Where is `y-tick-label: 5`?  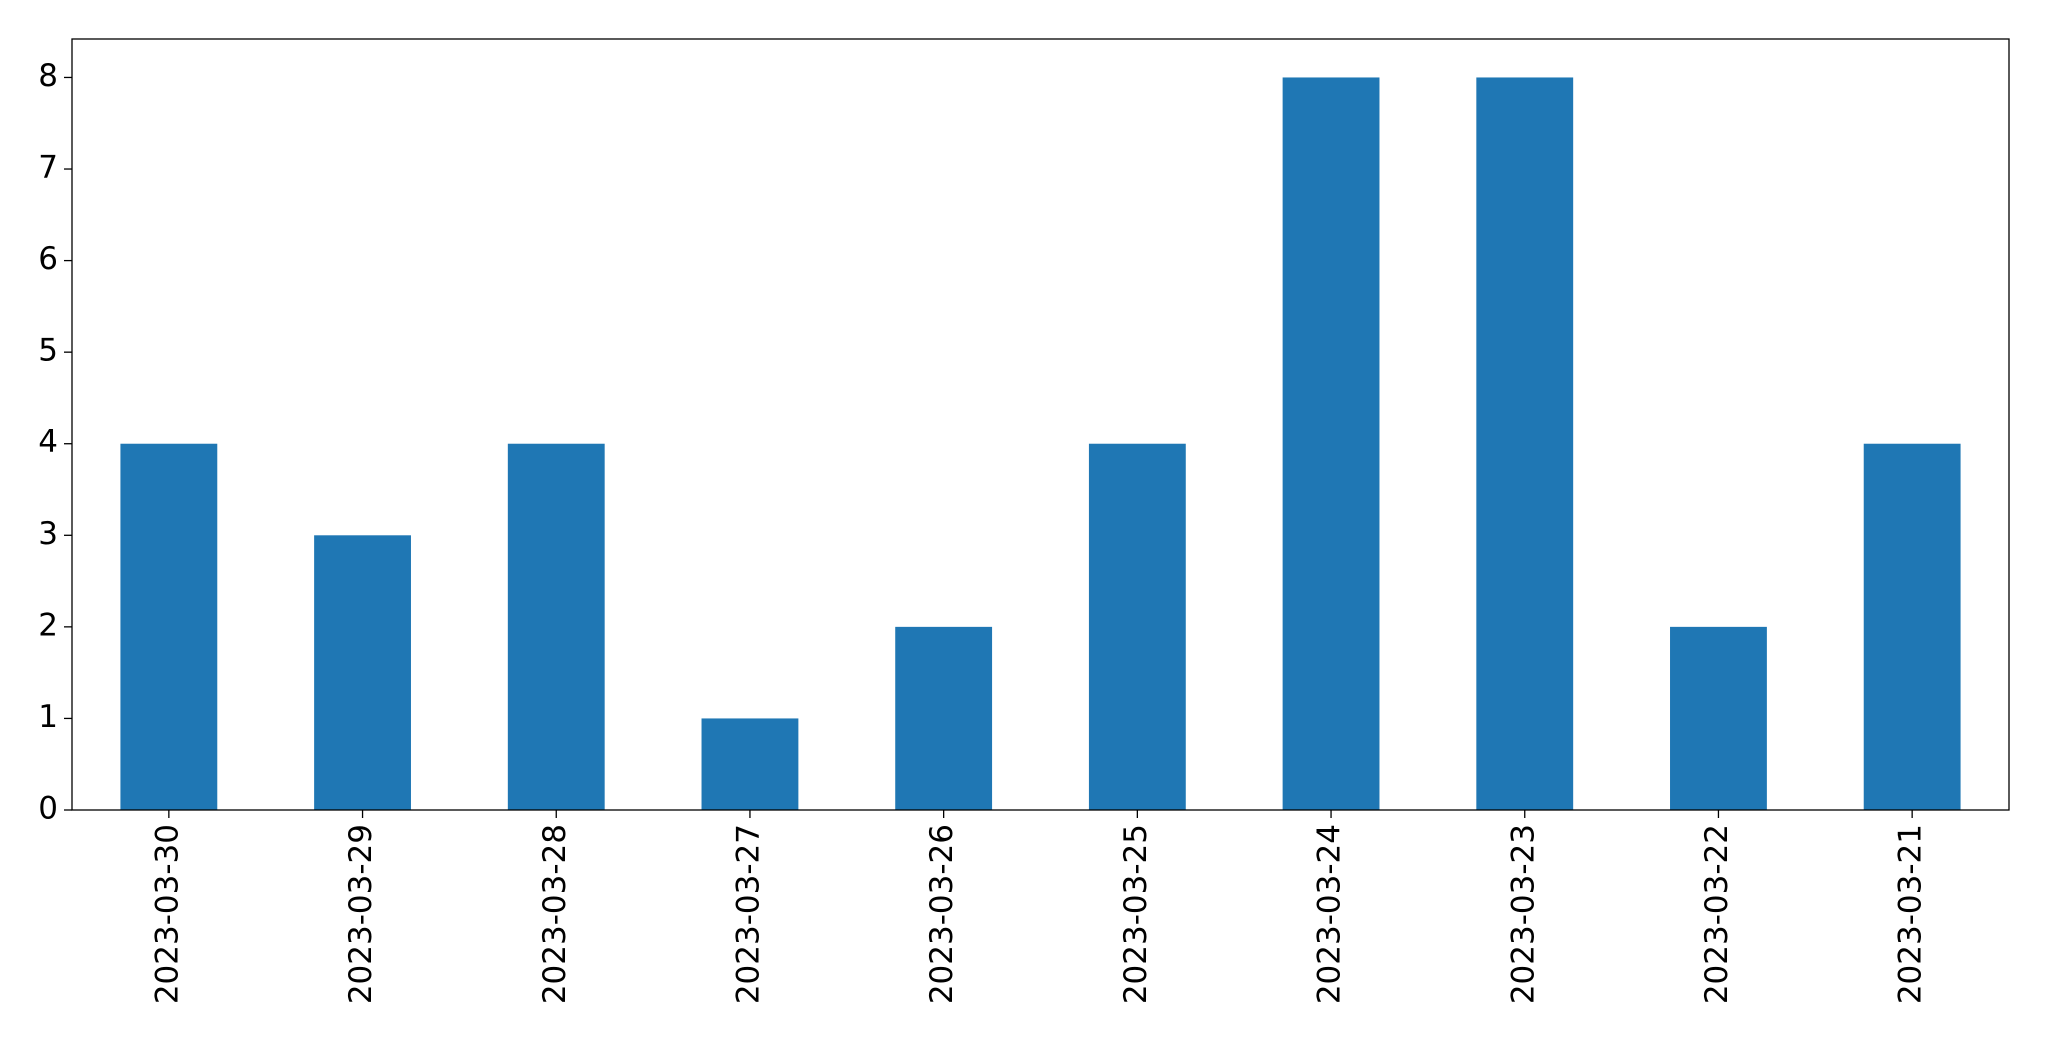 y-tick-label: 5 is located at coordinates (48, 351).